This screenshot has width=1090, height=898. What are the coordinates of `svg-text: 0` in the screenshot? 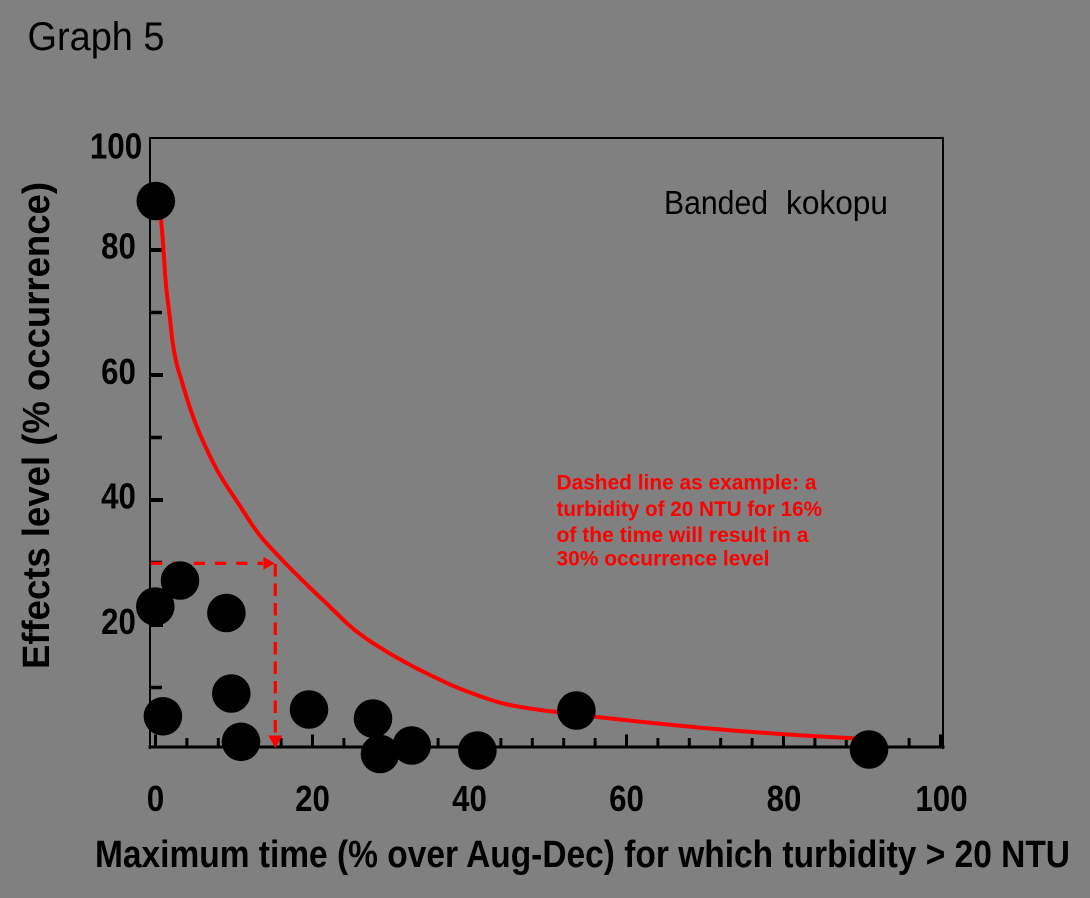 It's located at (156, 798).